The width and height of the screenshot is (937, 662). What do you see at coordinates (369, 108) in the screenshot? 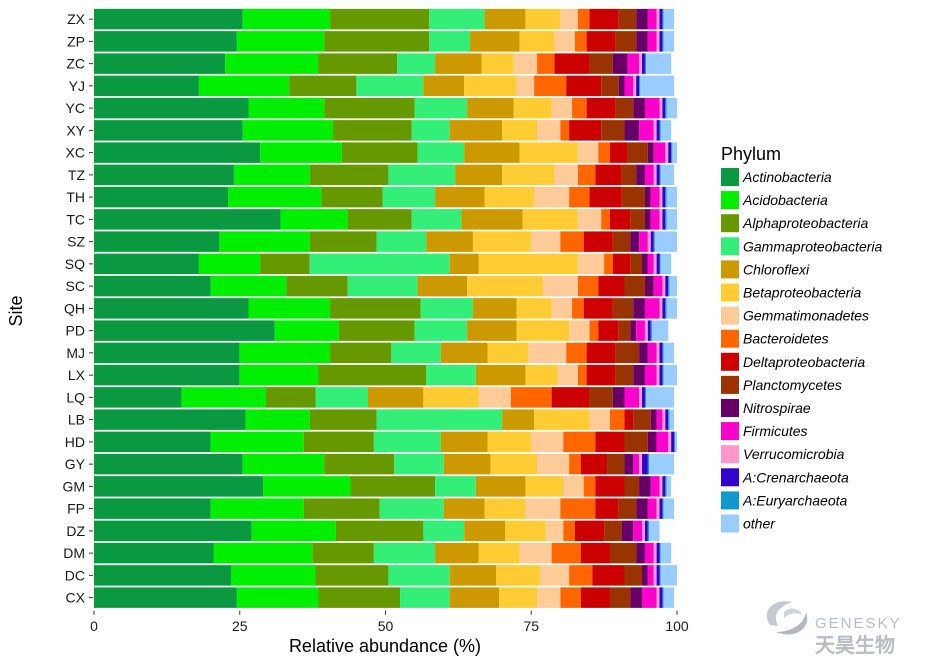
I see `bar-segment-YC-alphaproteobacteria` at bounding box center [369, 108].